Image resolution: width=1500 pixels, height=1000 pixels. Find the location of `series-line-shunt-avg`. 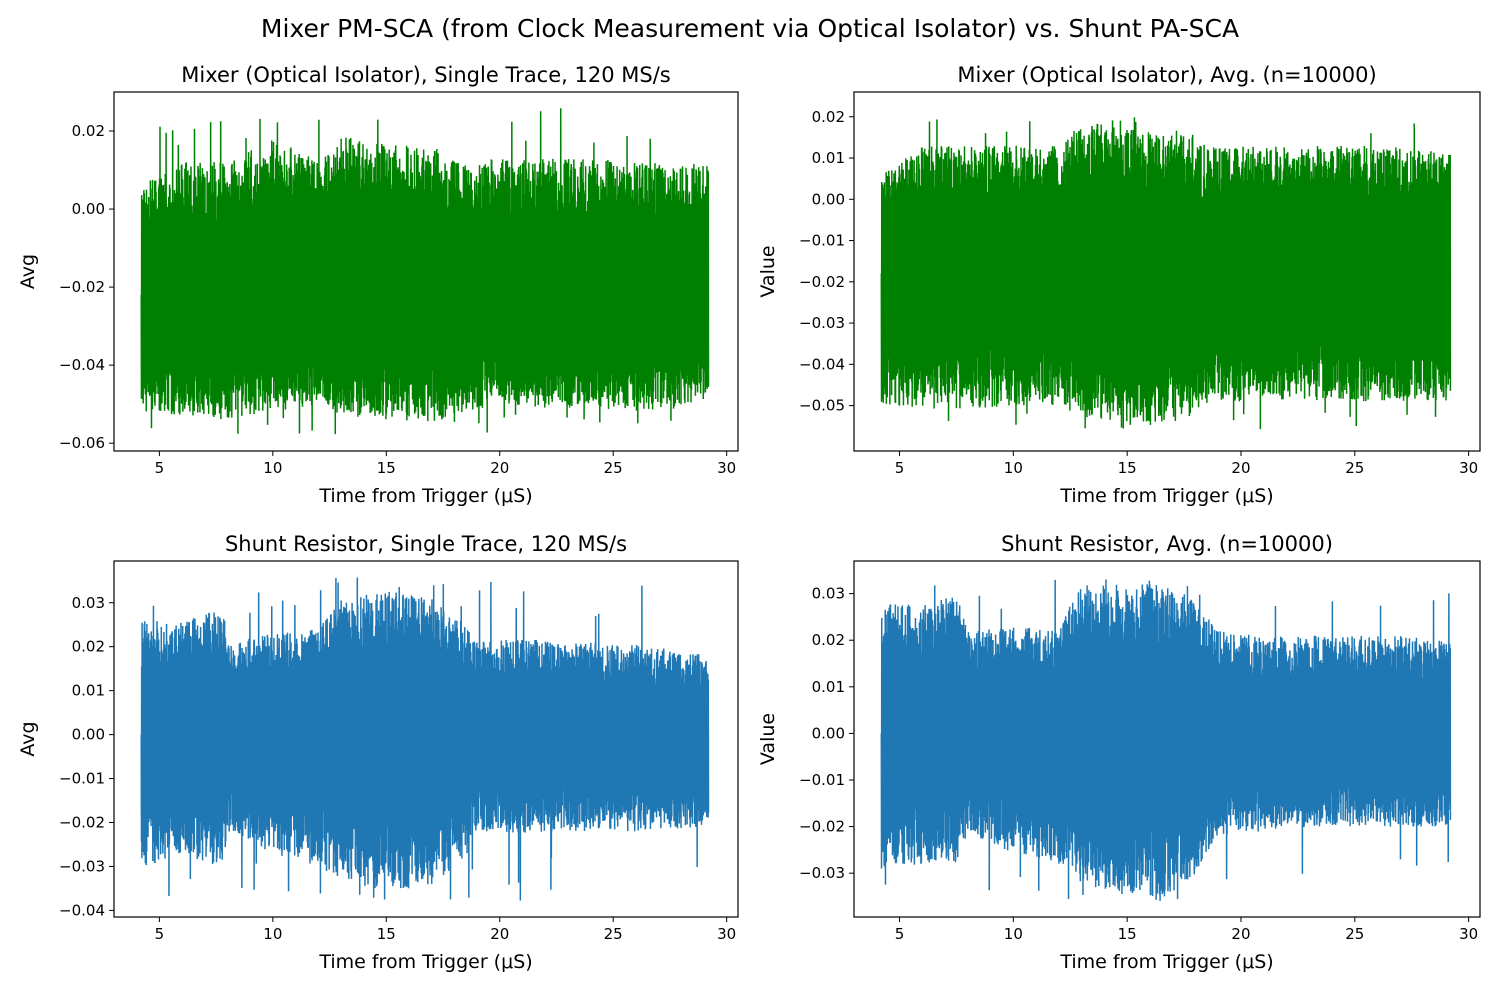

series-line-shunt-avg is located at coordinates (1166, 740).